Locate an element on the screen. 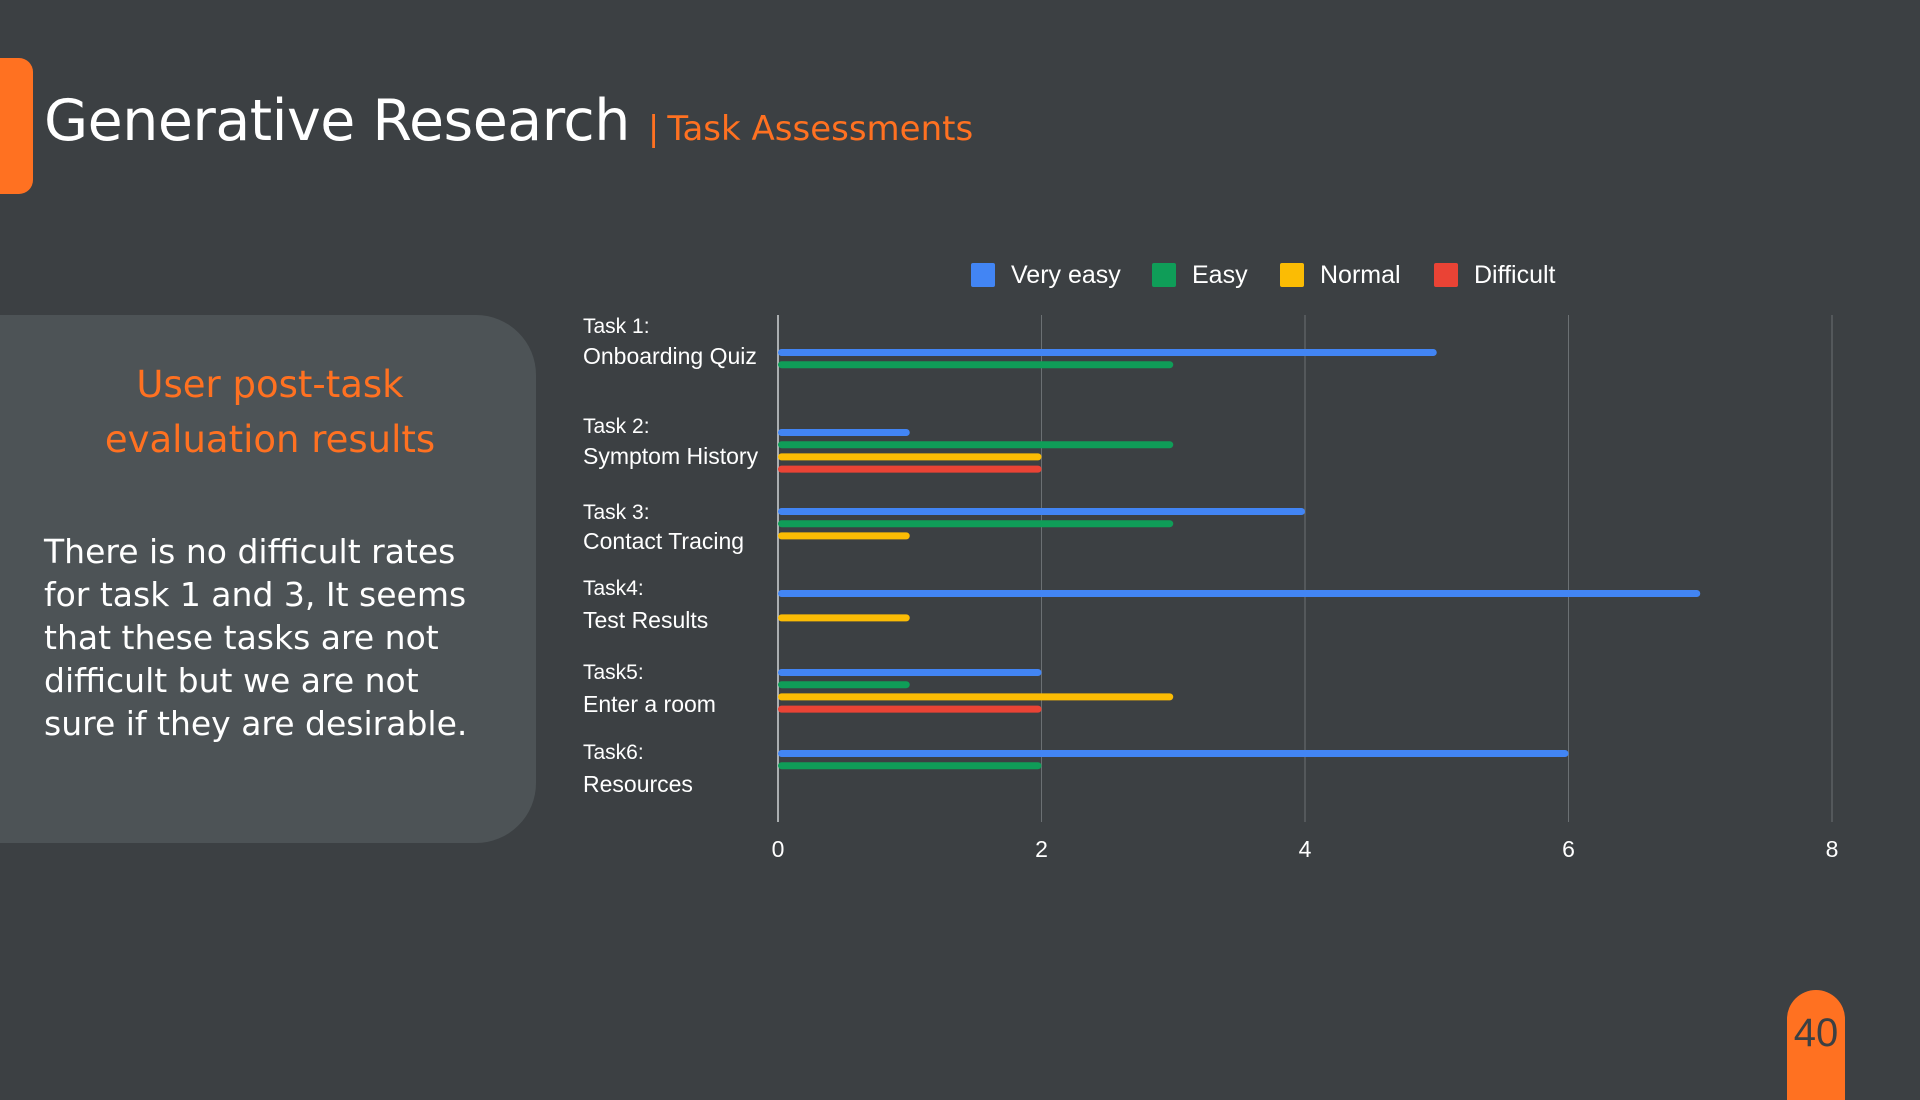  summary-panel is located at coordinates (268, 579).